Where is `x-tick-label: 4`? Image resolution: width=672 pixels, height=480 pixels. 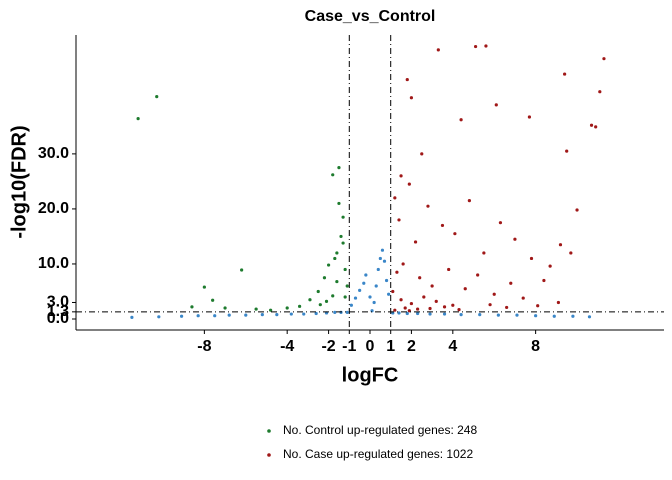
x-tick-label: 4 is located at coordinates (452, 346).